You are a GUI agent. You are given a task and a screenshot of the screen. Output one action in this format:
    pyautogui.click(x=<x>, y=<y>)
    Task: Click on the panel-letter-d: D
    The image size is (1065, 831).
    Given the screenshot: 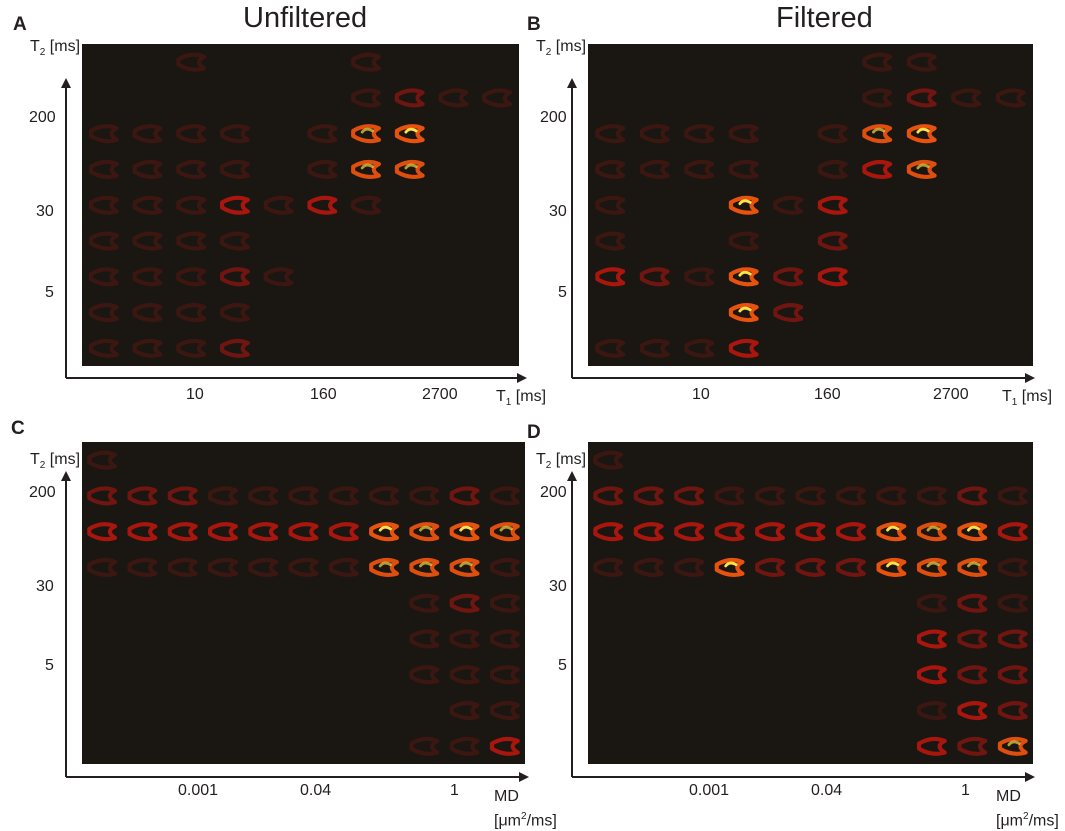 What is the action you would take?
    pyautogui.click(x=534, y=432)
    